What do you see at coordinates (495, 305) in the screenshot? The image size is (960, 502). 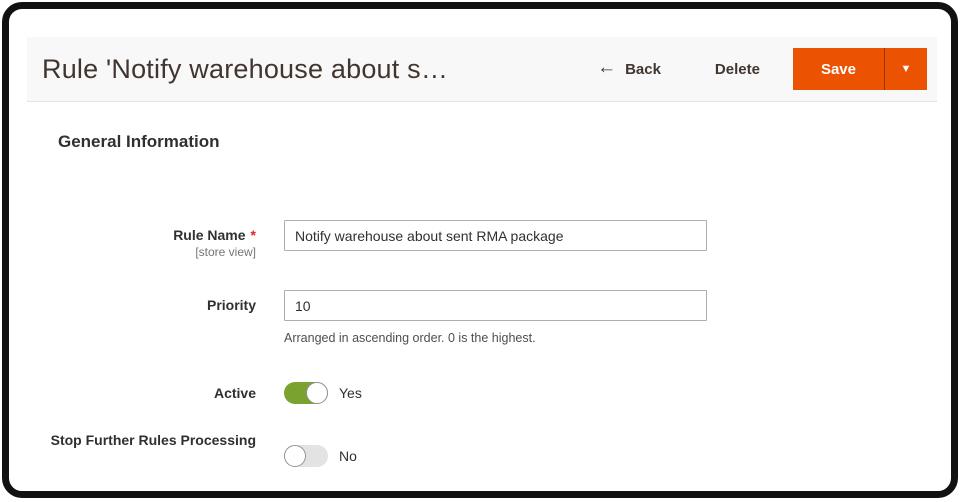 I see `priority-input` at bounding box center [495, 305].